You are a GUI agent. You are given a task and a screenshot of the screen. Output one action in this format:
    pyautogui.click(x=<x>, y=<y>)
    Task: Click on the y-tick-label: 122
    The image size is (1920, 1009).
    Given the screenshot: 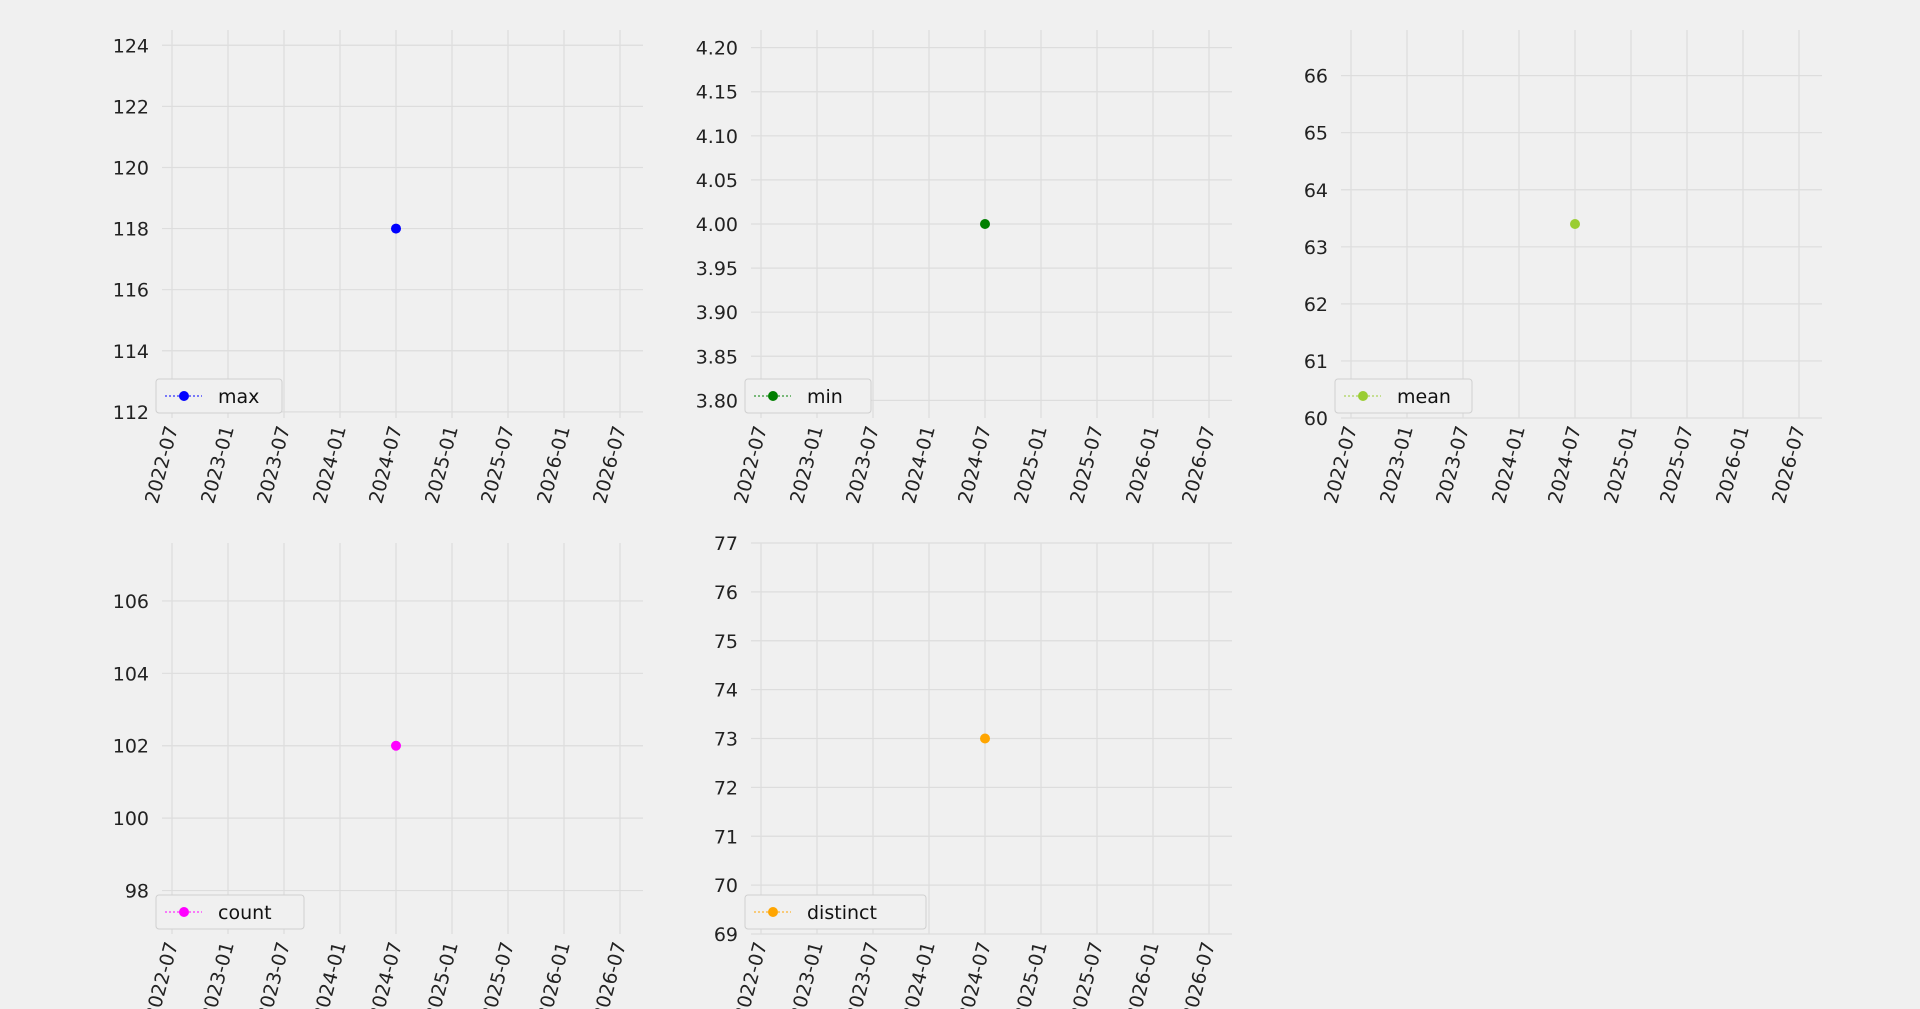 What is the action you would take?
    pyautogui.click(x=131, y=107)
    